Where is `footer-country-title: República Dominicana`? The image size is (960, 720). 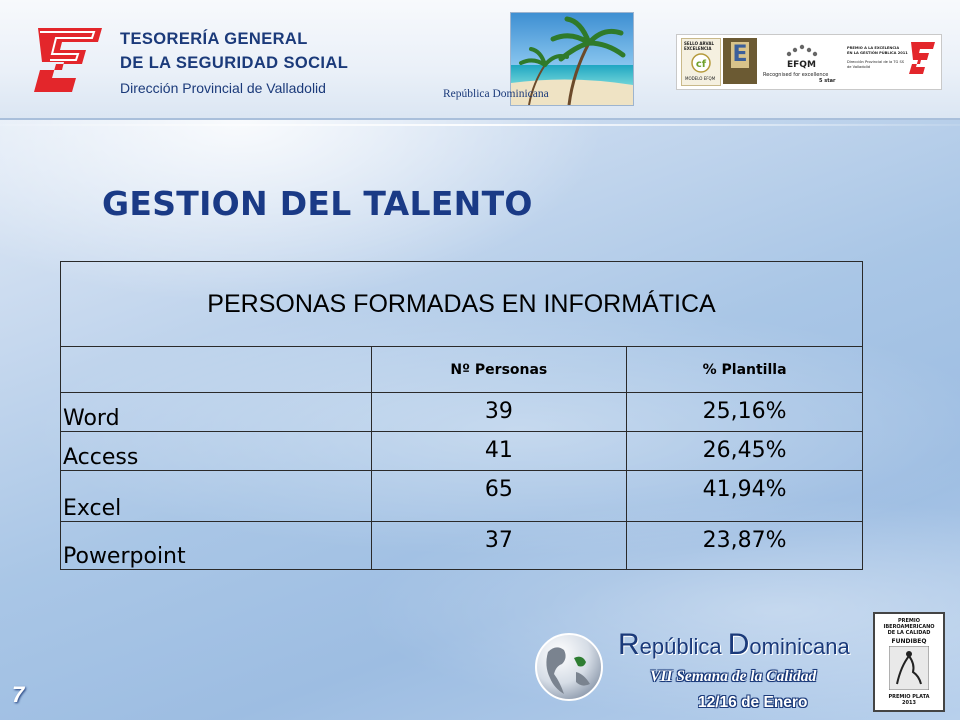 footer-country-title: República Dominicana is located at coordinates (734, 645).